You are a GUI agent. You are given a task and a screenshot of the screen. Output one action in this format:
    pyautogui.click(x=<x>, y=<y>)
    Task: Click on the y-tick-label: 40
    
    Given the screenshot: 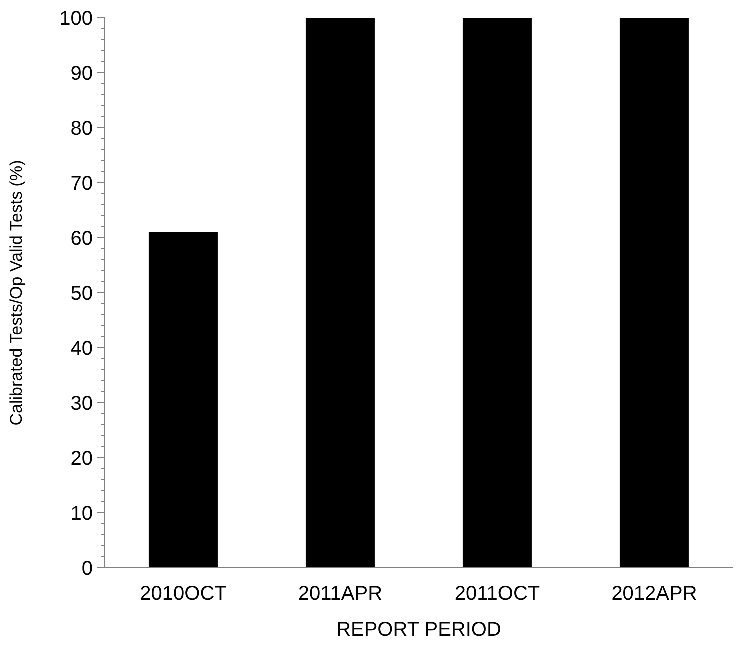 What is the action you would take?
    pyautogui.click(x=81, y=349)
    